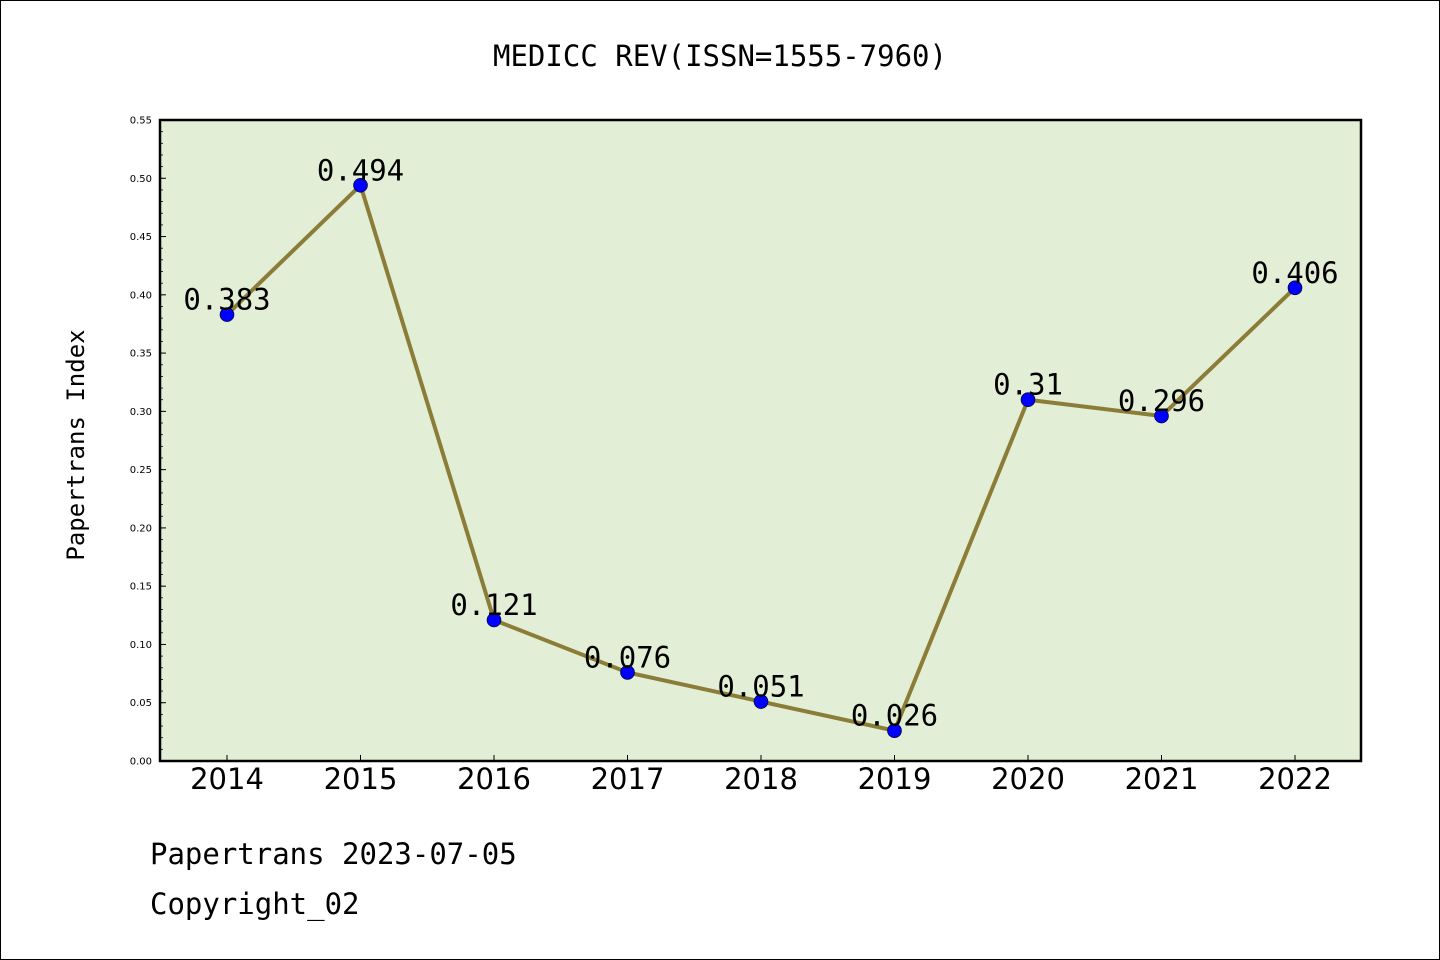 The height and width of the screenshot is (960, 1440). I want to click on data-label: 0.121, so click(493, 605).